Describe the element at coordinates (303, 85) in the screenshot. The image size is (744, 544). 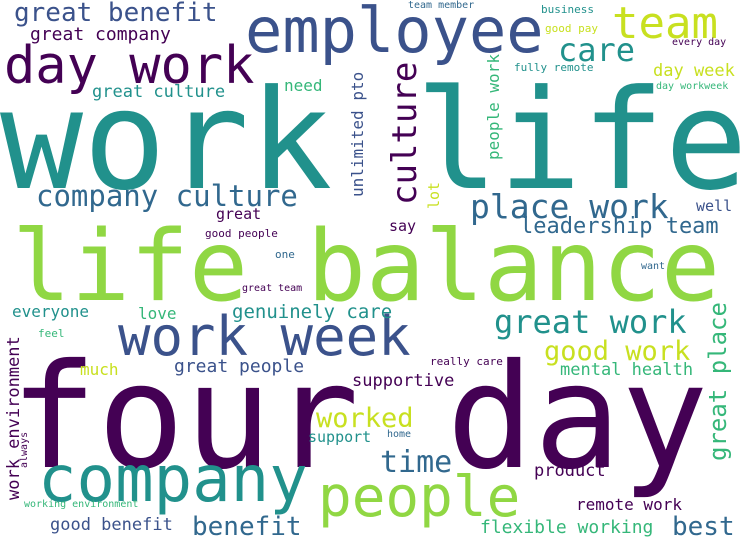
I see `word-need: need` at that location.